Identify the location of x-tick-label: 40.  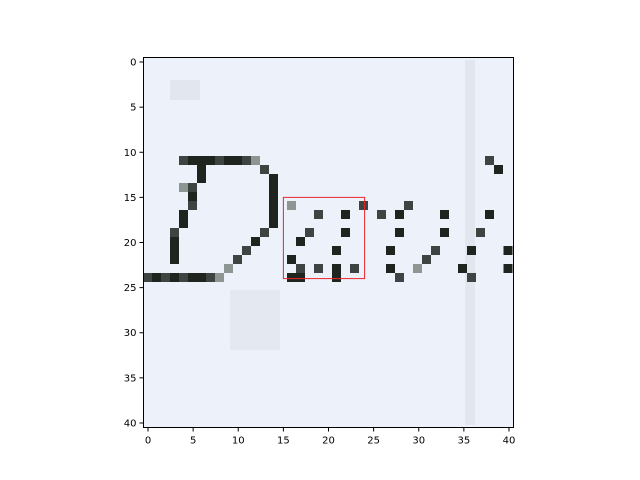
(509, 441).